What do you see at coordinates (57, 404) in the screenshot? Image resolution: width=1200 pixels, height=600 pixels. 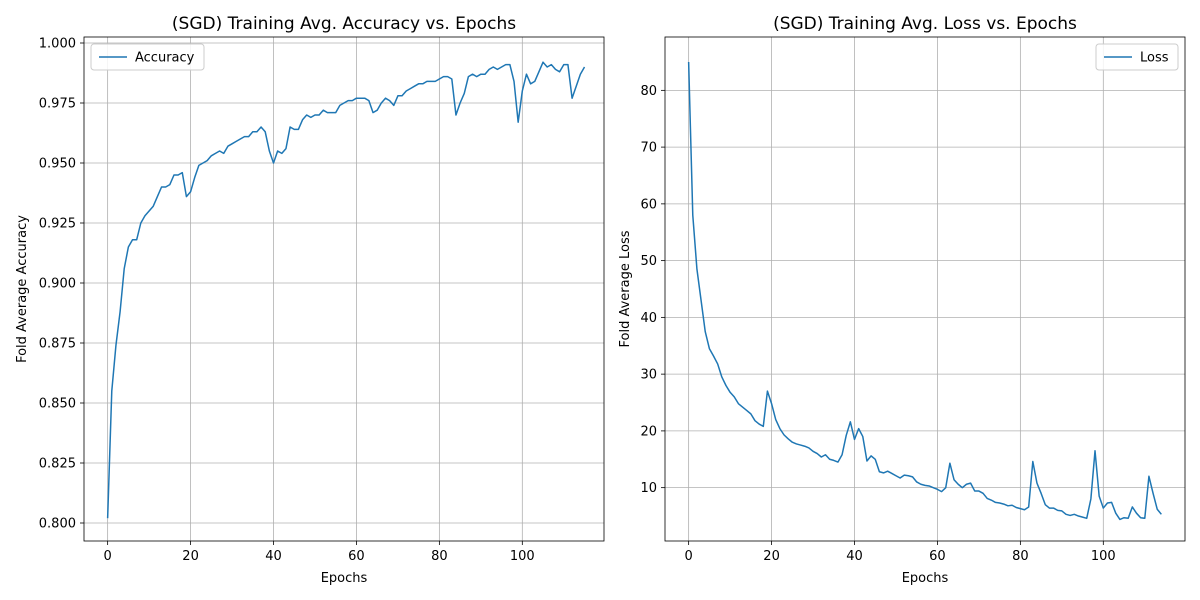 I see `y-tick-label: 0.850` at bounding box center [57, 404].